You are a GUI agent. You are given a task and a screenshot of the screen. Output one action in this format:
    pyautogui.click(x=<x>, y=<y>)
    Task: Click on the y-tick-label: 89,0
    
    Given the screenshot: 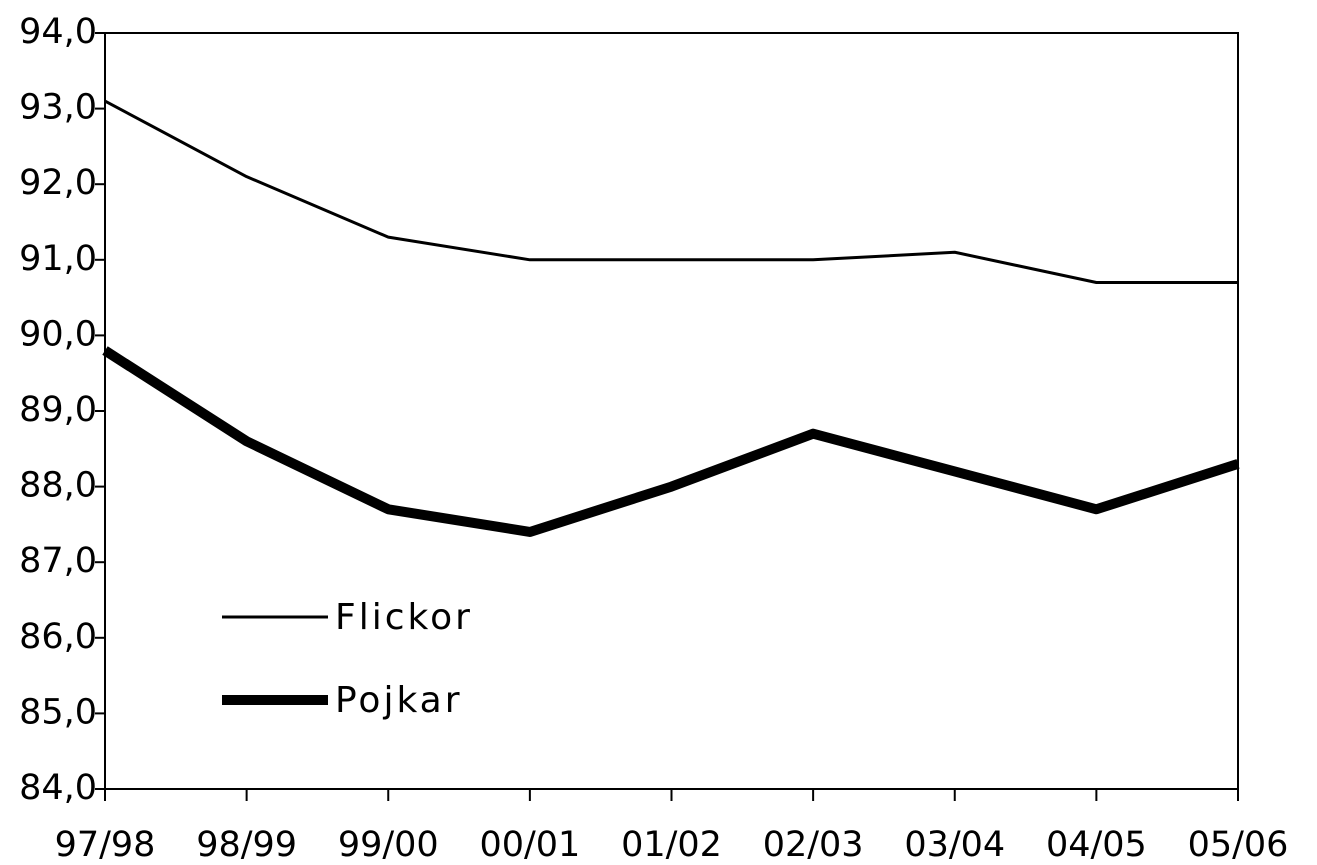 What is the action you would take?
    pyautogui.click(x=58, y=410)
    